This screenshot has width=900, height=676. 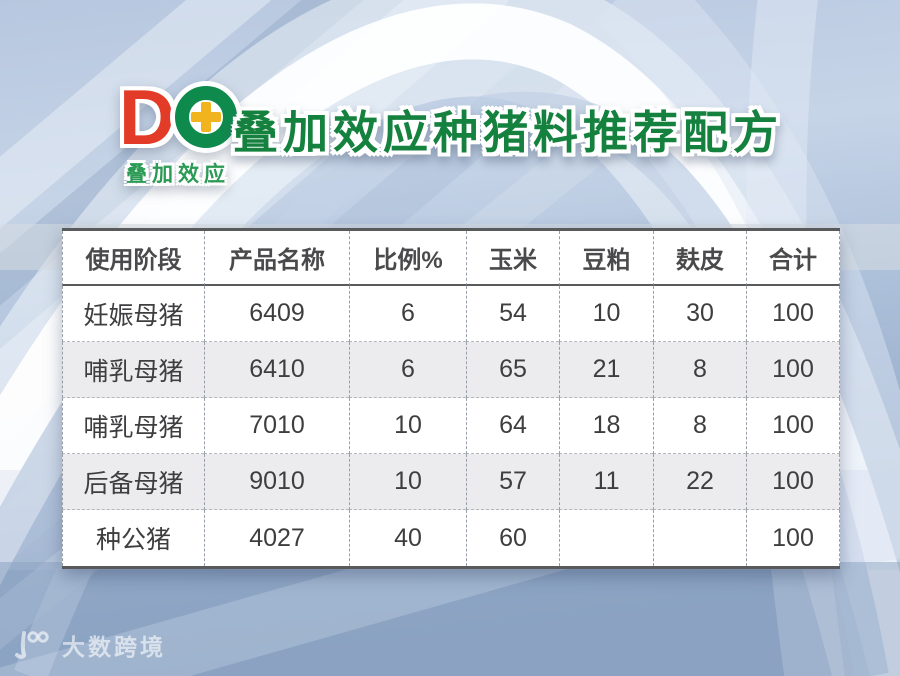 I want to click on logo-letter-d: D, so click(x=146, y=117).